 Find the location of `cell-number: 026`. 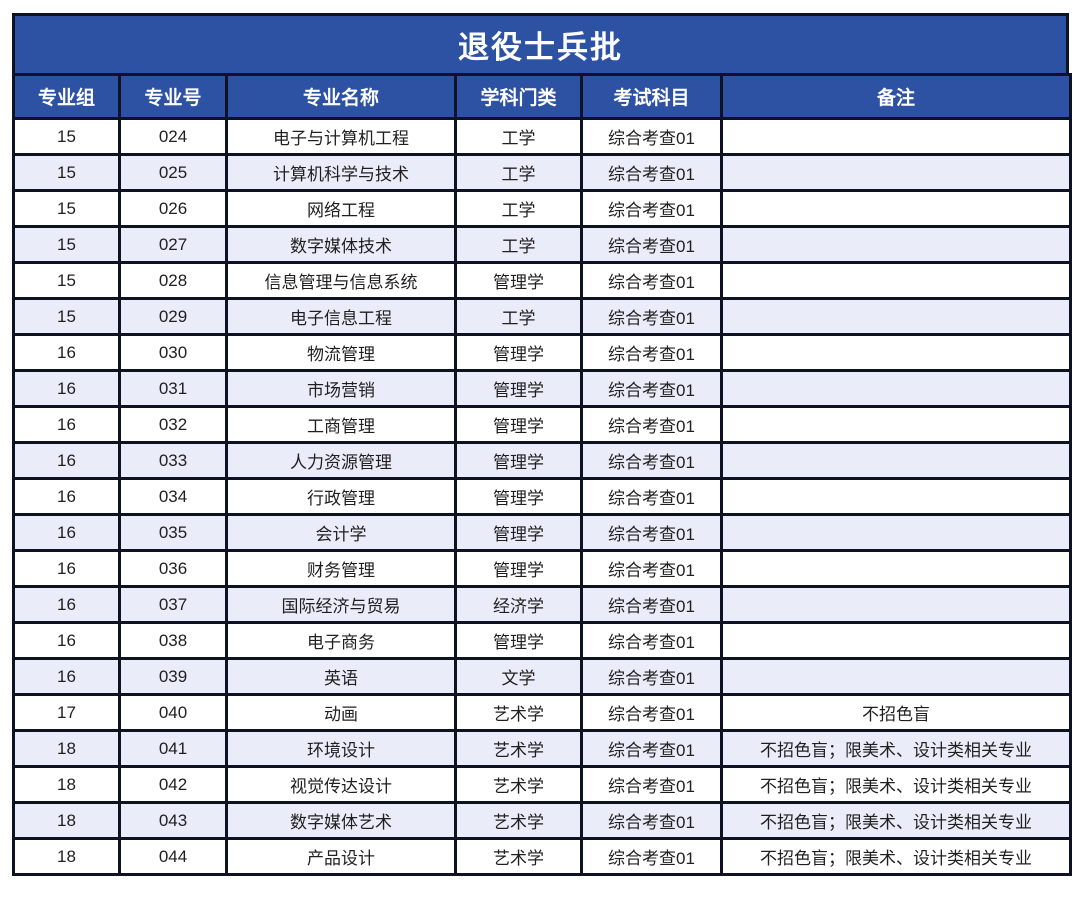

cell-number: 026 is located at coordinates (173, 208).